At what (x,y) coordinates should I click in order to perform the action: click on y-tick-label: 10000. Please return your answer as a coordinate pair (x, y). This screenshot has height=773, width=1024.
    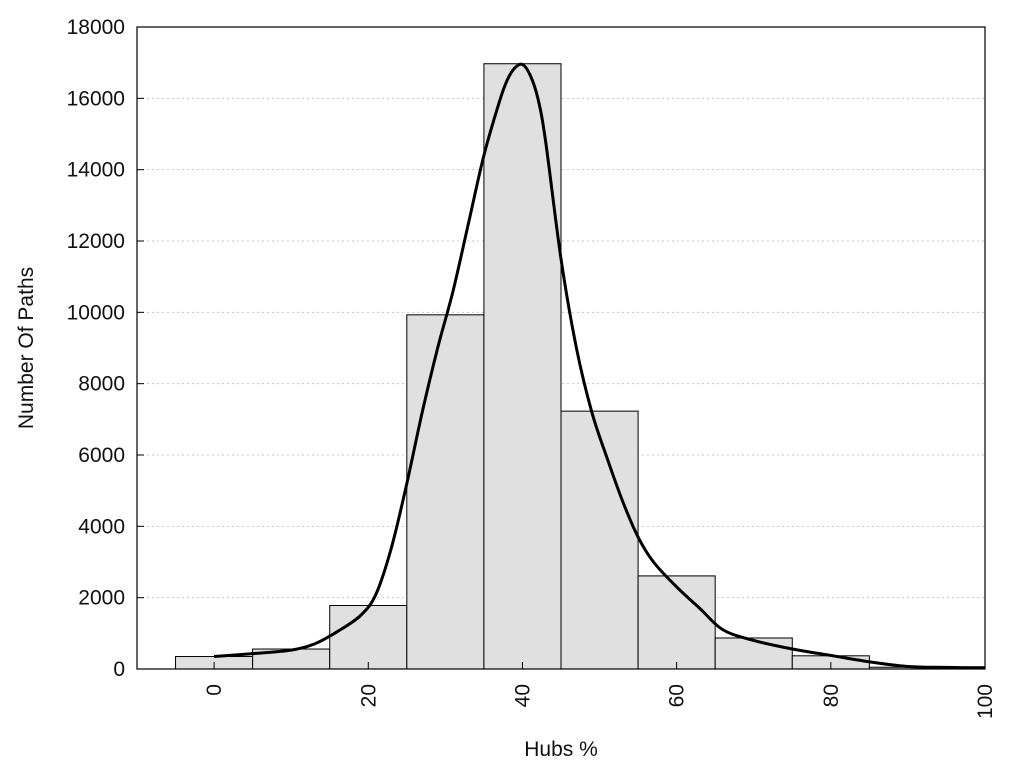
    Looking at the image, I should click on (96, 312).